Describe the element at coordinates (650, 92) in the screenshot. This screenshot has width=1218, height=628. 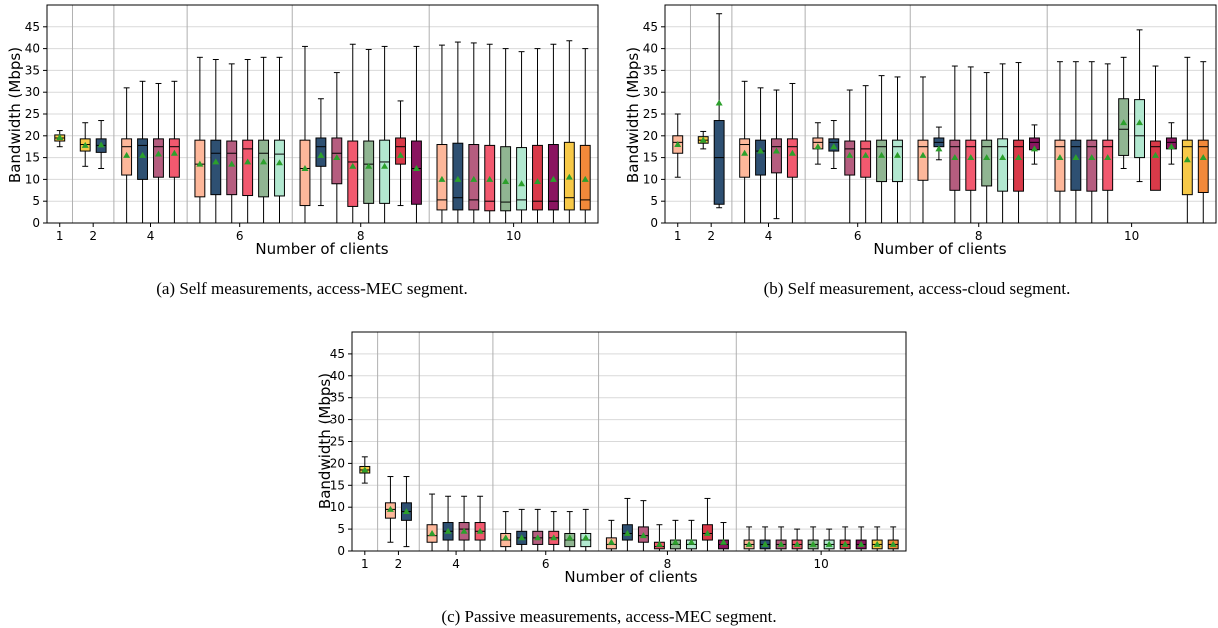
I see `y-tick-label: 30` at that location.